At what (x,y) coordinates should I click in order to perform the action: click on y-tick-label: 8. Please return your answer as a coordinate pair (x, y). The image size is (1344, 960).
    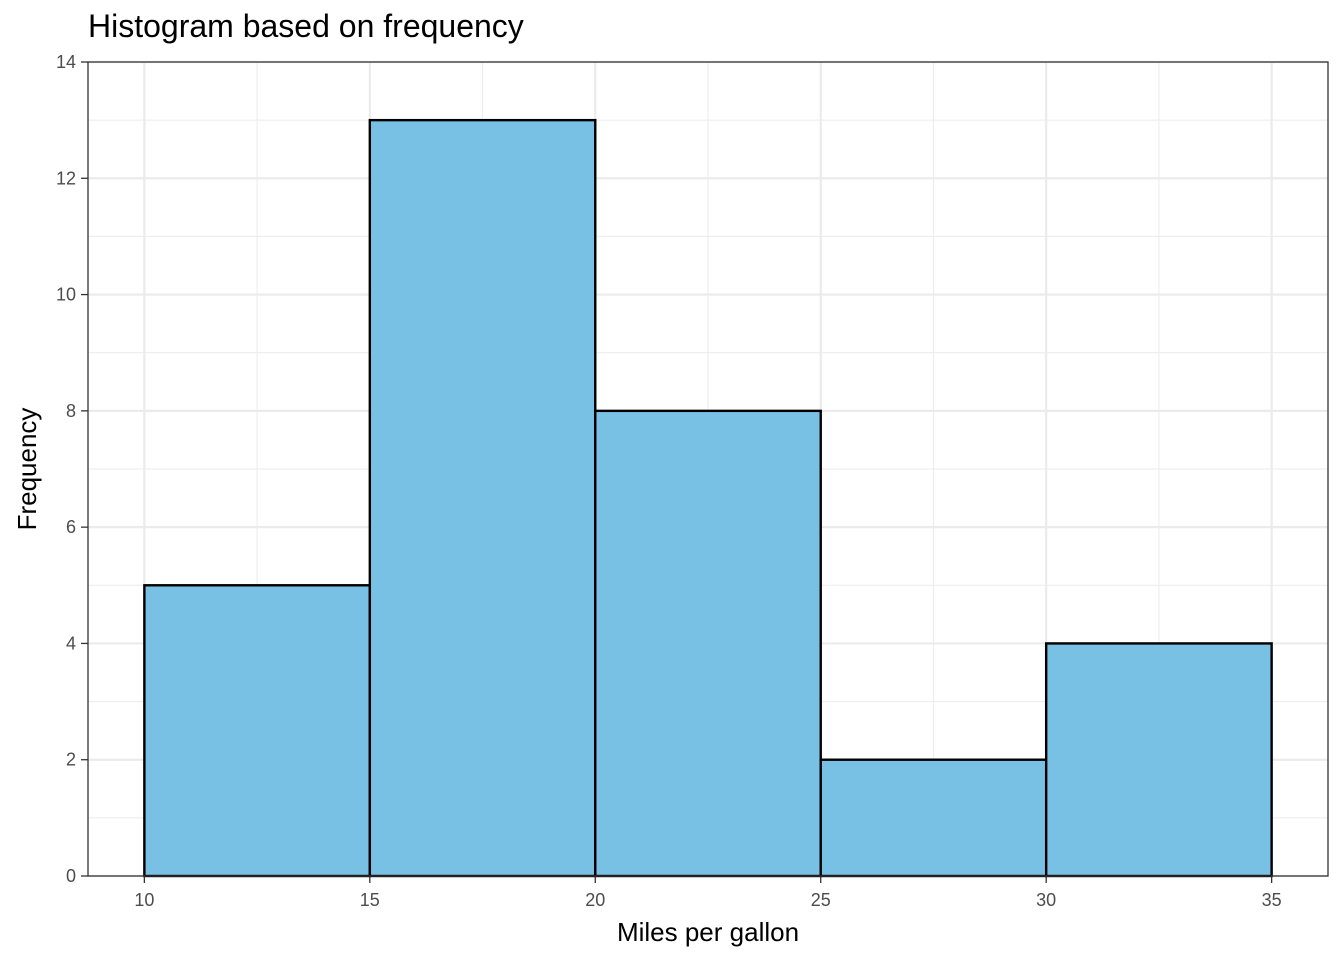
    Looking at the image, I should click on (71, 411).